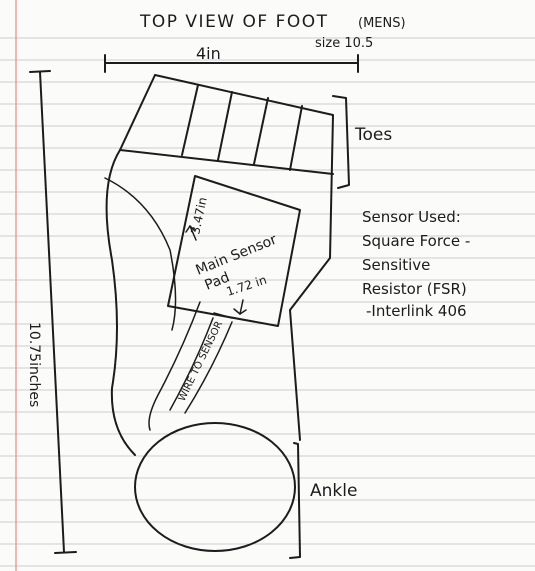 Image resolution: width=535 pixels, height=571 pixels. Describe the element at coordinates (333, 491) in the screenshot. I see `ankle-label: Ankle` at that location.